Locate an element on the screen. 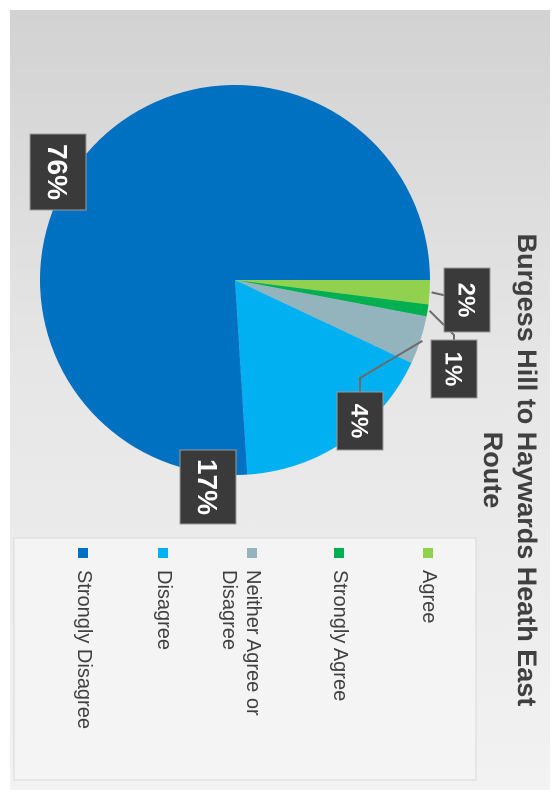  data-label-neither: 4% is located at coordinates (360, 421).